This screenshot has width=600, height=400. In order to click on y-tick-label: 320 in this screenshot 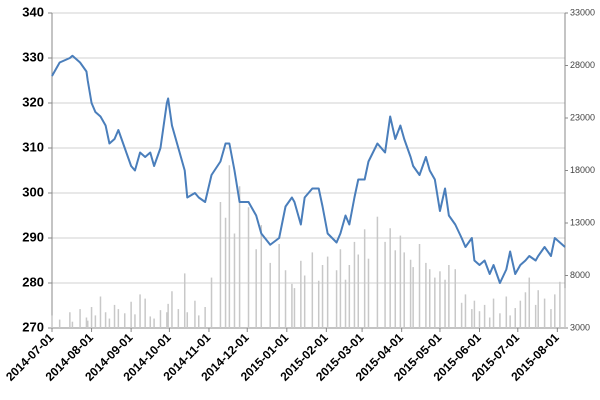, I will do `click(33, 101)`.